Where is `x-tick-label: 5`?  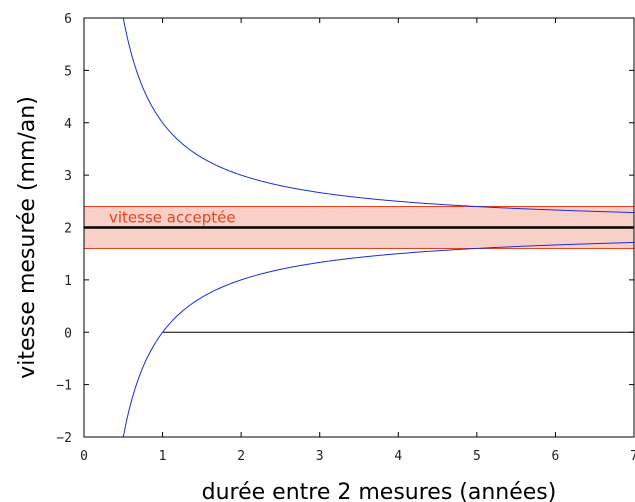
x-tick-label: 5 is located at coordinates (477, 456).